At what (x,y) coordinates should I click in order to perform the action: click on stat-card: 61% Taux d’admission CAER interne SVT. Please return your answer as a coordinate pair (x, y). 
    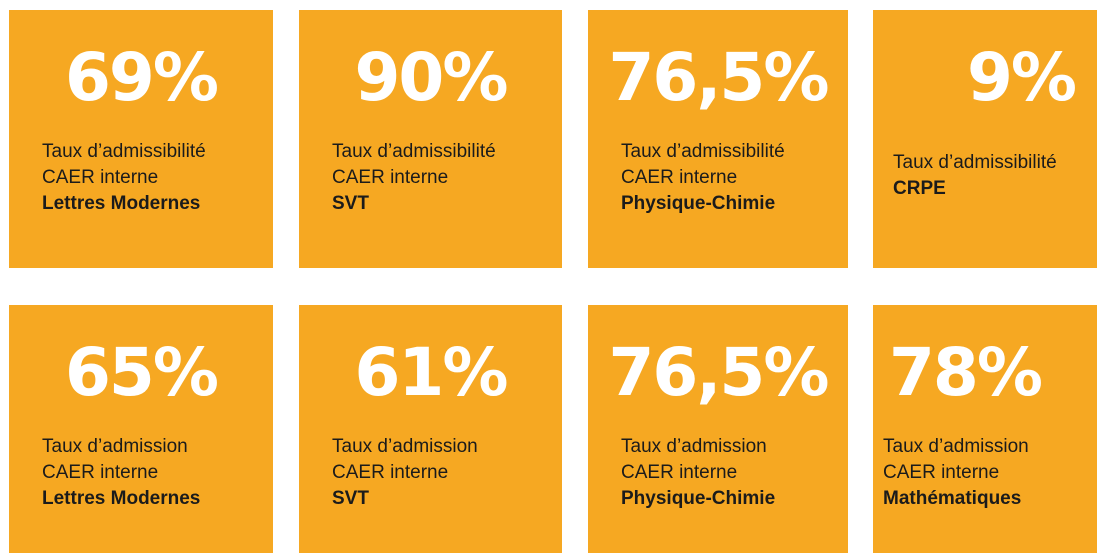
    Looking at the image, I should click on (430, 429).